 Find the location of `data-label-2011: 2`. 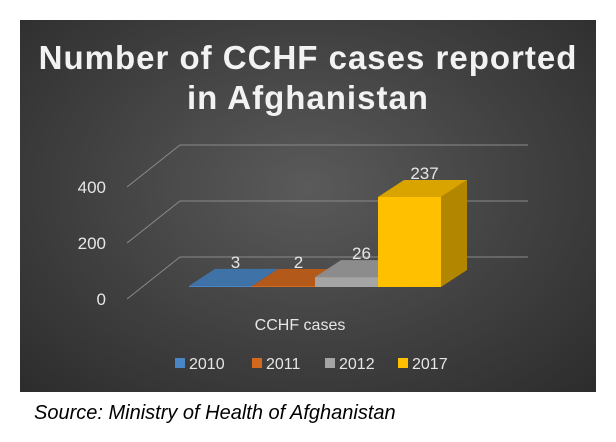

data-label-2011: 2 is located at coordinates (298, 262).